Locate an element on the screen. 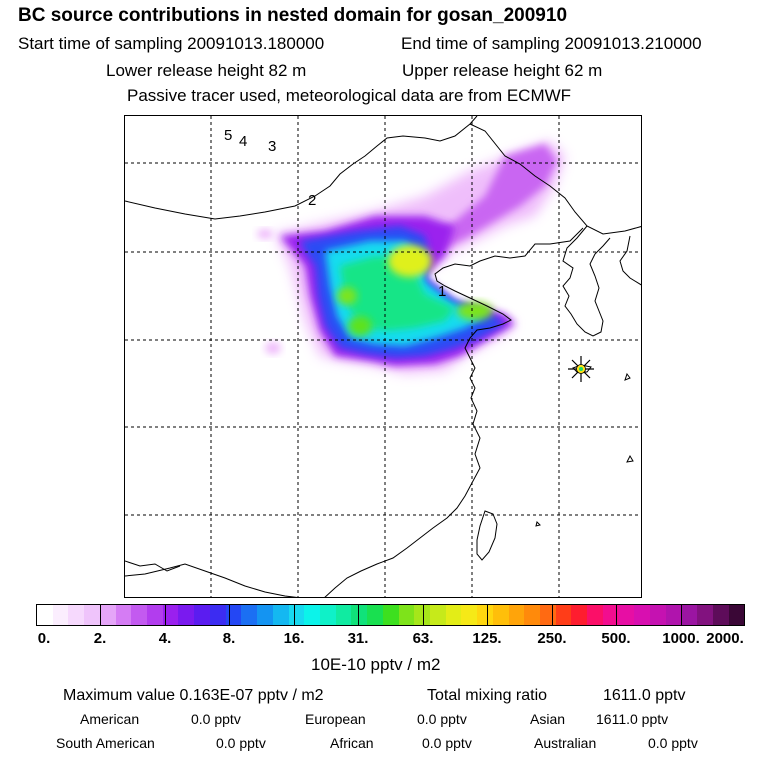  plume-core-lime-south is located at coordinates (360, 326).